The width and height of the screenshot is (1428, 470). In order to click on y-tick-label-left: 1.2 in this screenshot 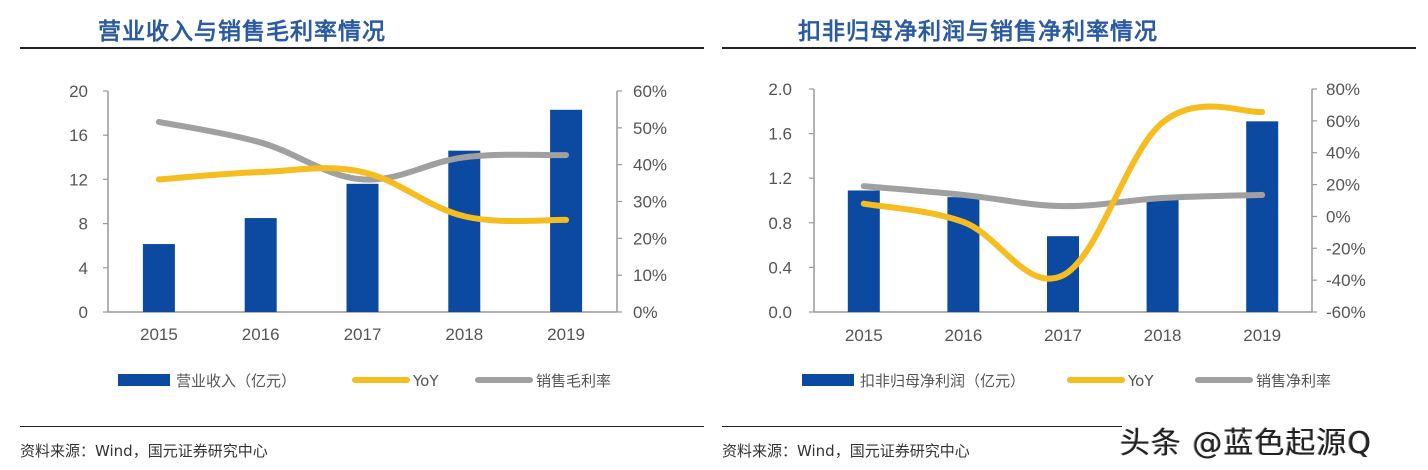, I will do `click(780, 178)`.